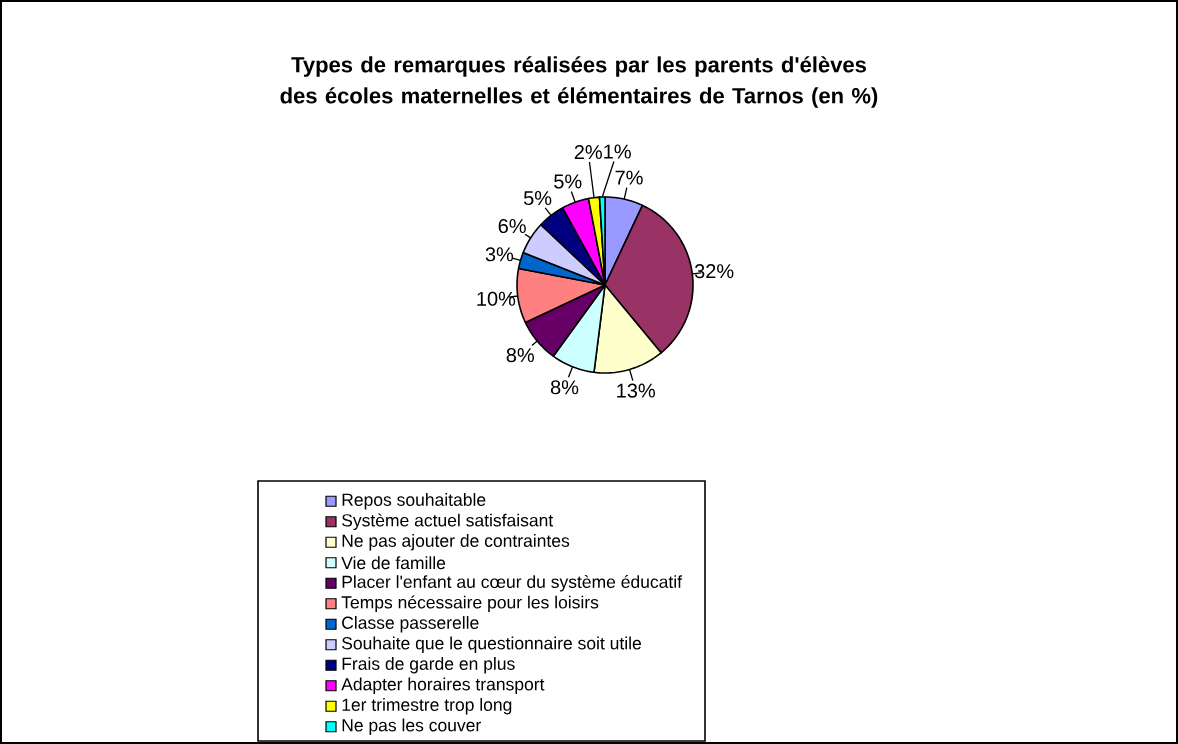 The height and width of the screenshot is (744, 1178). What do you see at coordinates (448, 521) in the screenshot?
I see `legend-label: Système actuel satisfaisant` at bounding box center [448, 521].